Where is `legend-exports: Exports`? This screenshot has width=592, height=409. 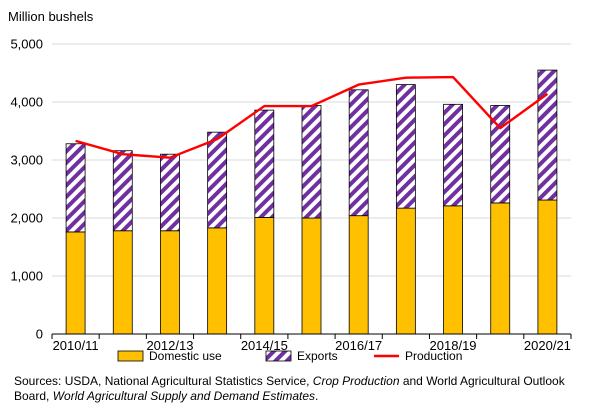 legend-exports: Exports is located at coordinates (301, 356).